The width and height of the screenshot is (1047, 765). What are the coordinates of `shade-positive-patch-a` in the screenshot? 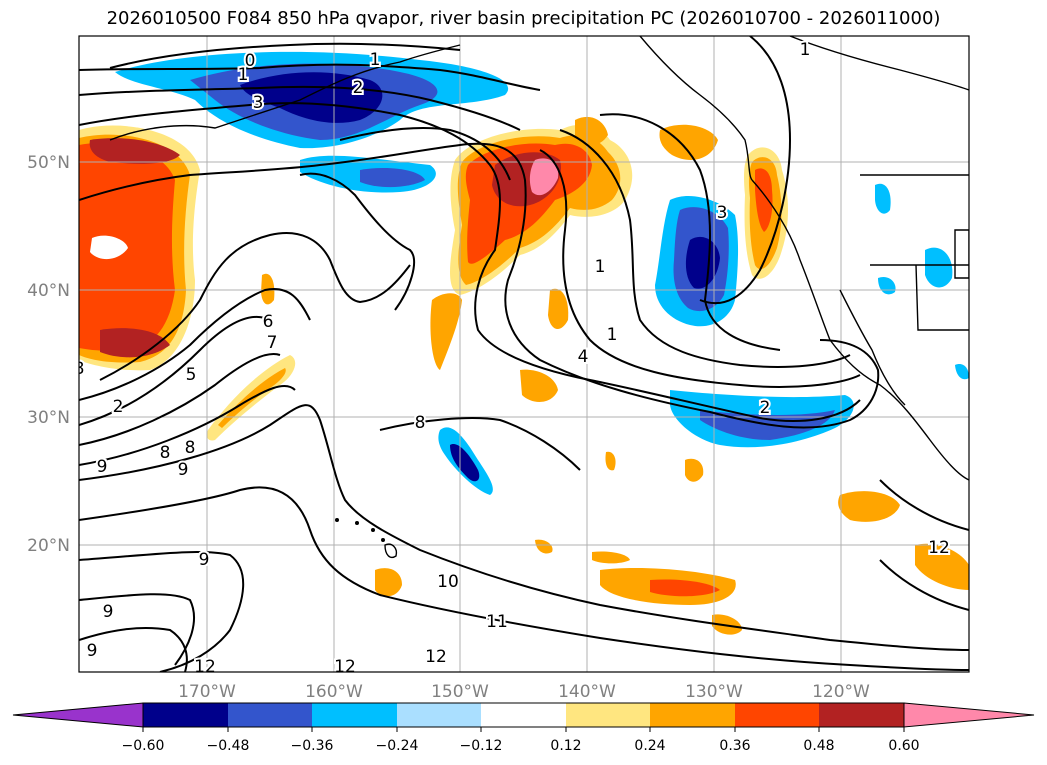 It's located at (591, 131).